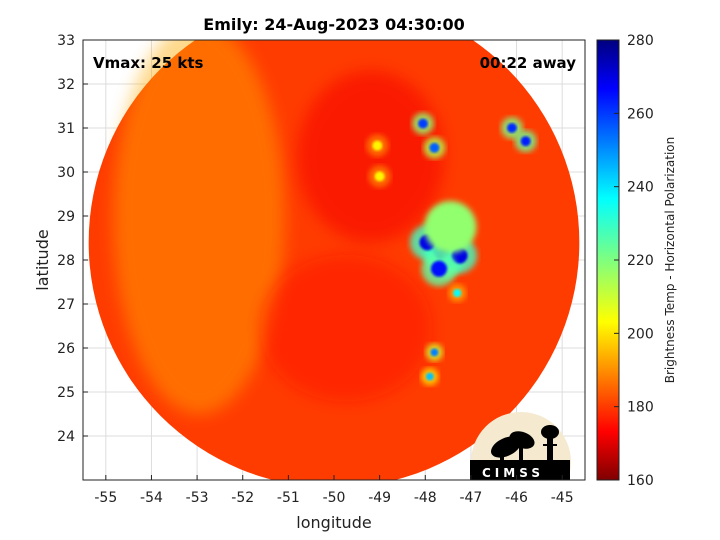 The height and width of the screenshot is (540, 720). Describe the element at coordinates (333, 24) in the screenshot. I see `chart-title: Emily: 24-Aug-2023 04:30:00` at that location.